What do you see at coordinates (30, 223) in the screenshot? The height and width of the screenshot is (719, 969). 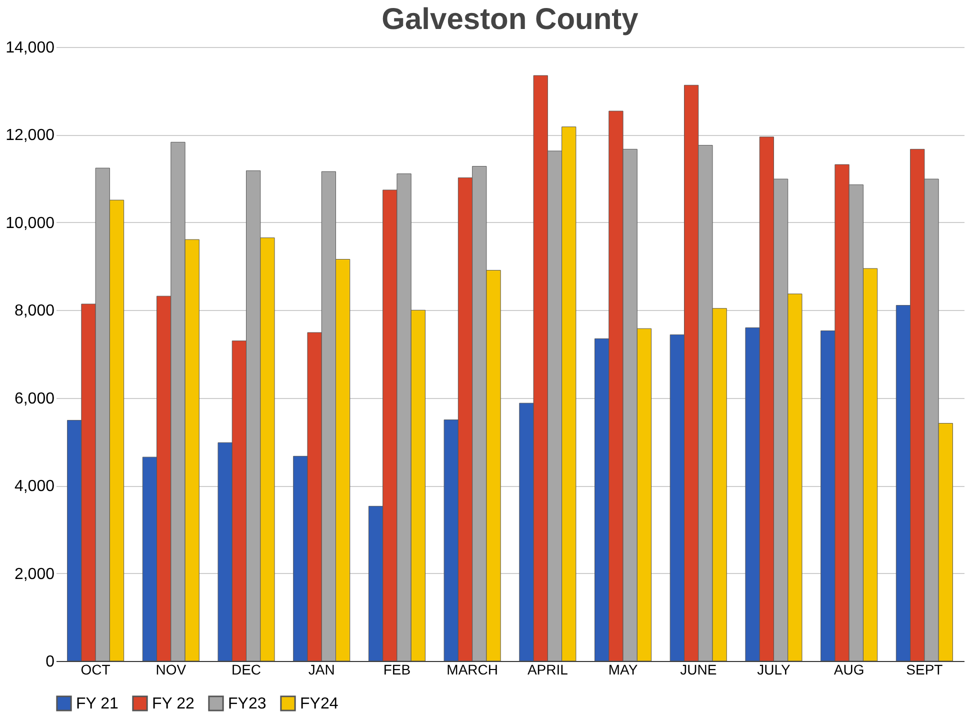 I see `y-tick-label: 10,000` at bounding box center [30, 223].